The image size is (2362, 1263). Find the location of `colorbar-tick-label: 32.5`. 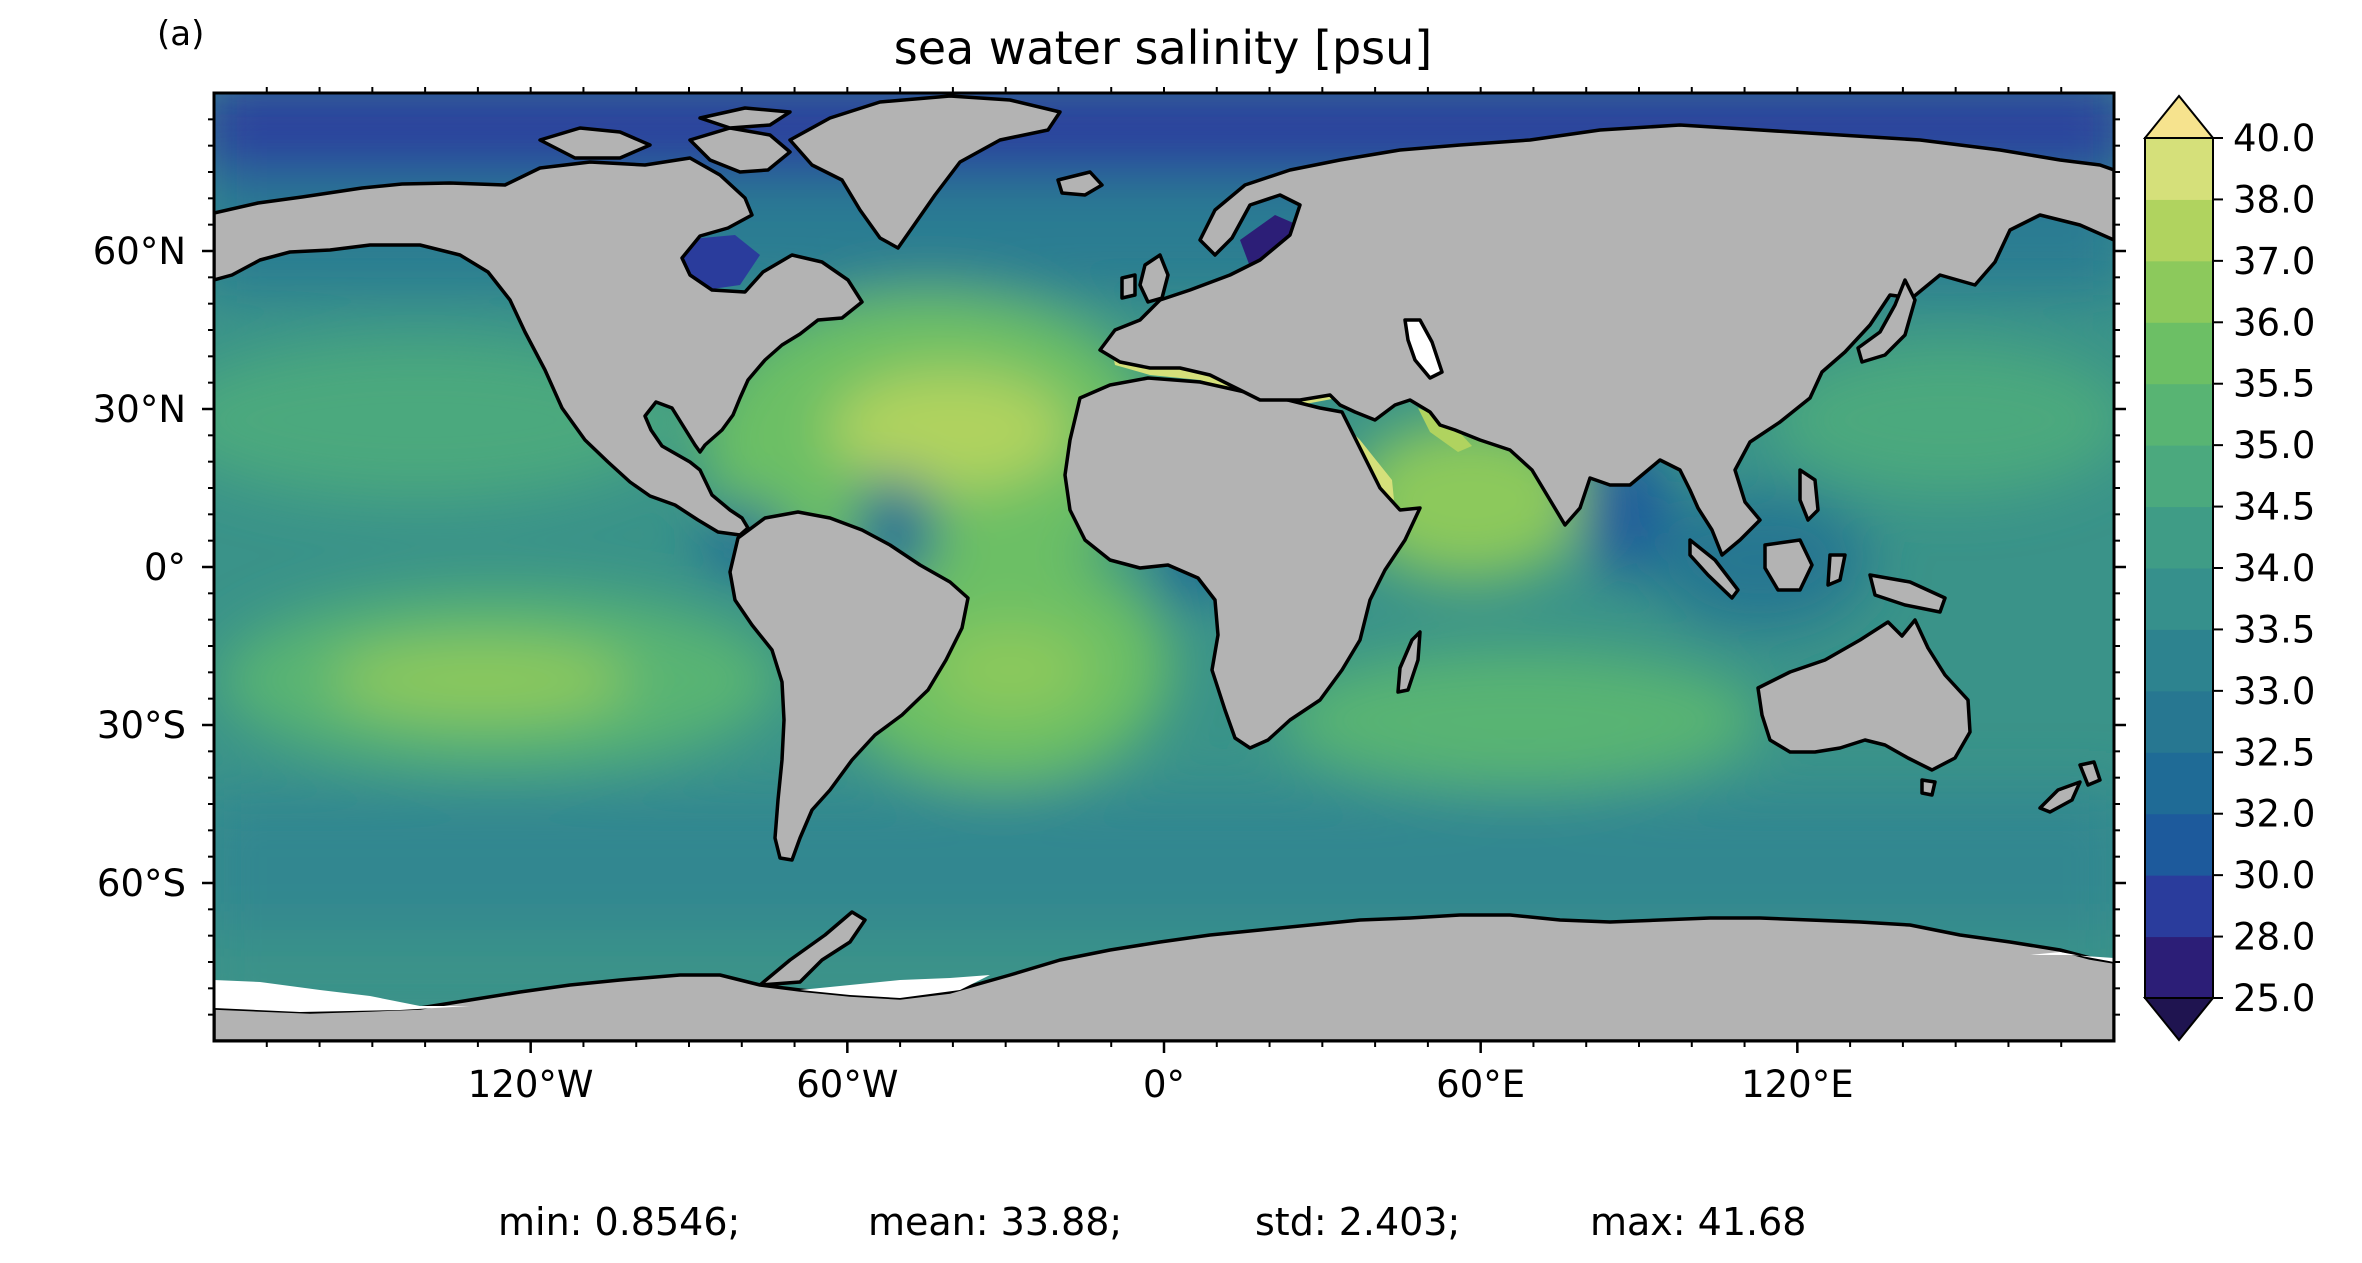

colorbar-tick-label: 32.5 is located at coordinates (2274, 752).